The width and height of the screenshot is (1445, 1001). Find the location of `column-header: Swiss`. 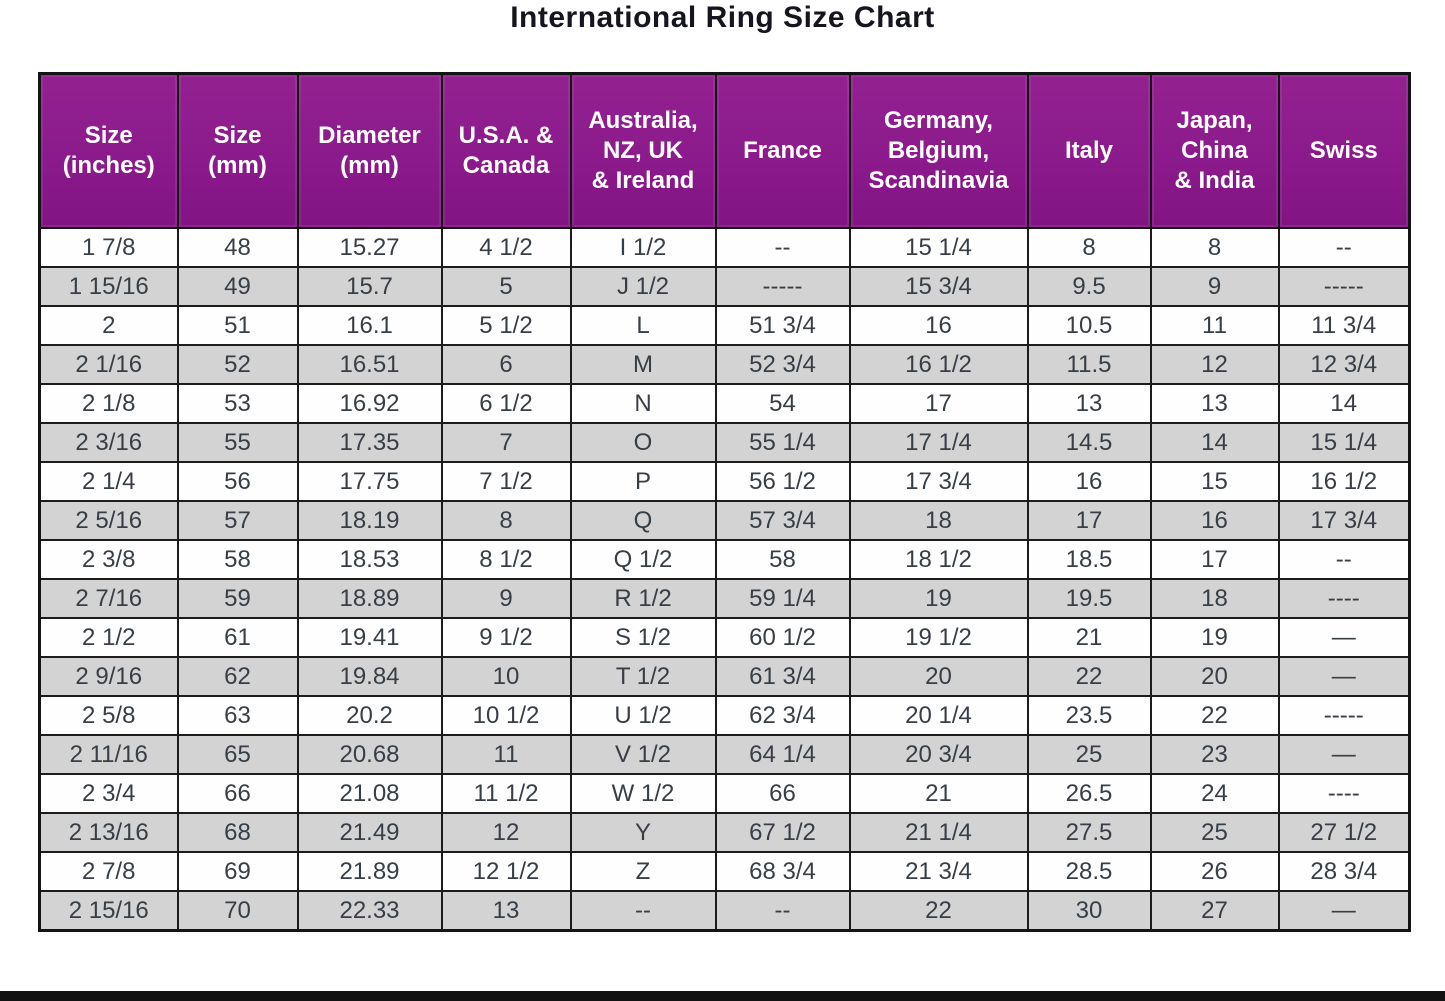

column-header: Swiss is located at coordinates (1344, 150).